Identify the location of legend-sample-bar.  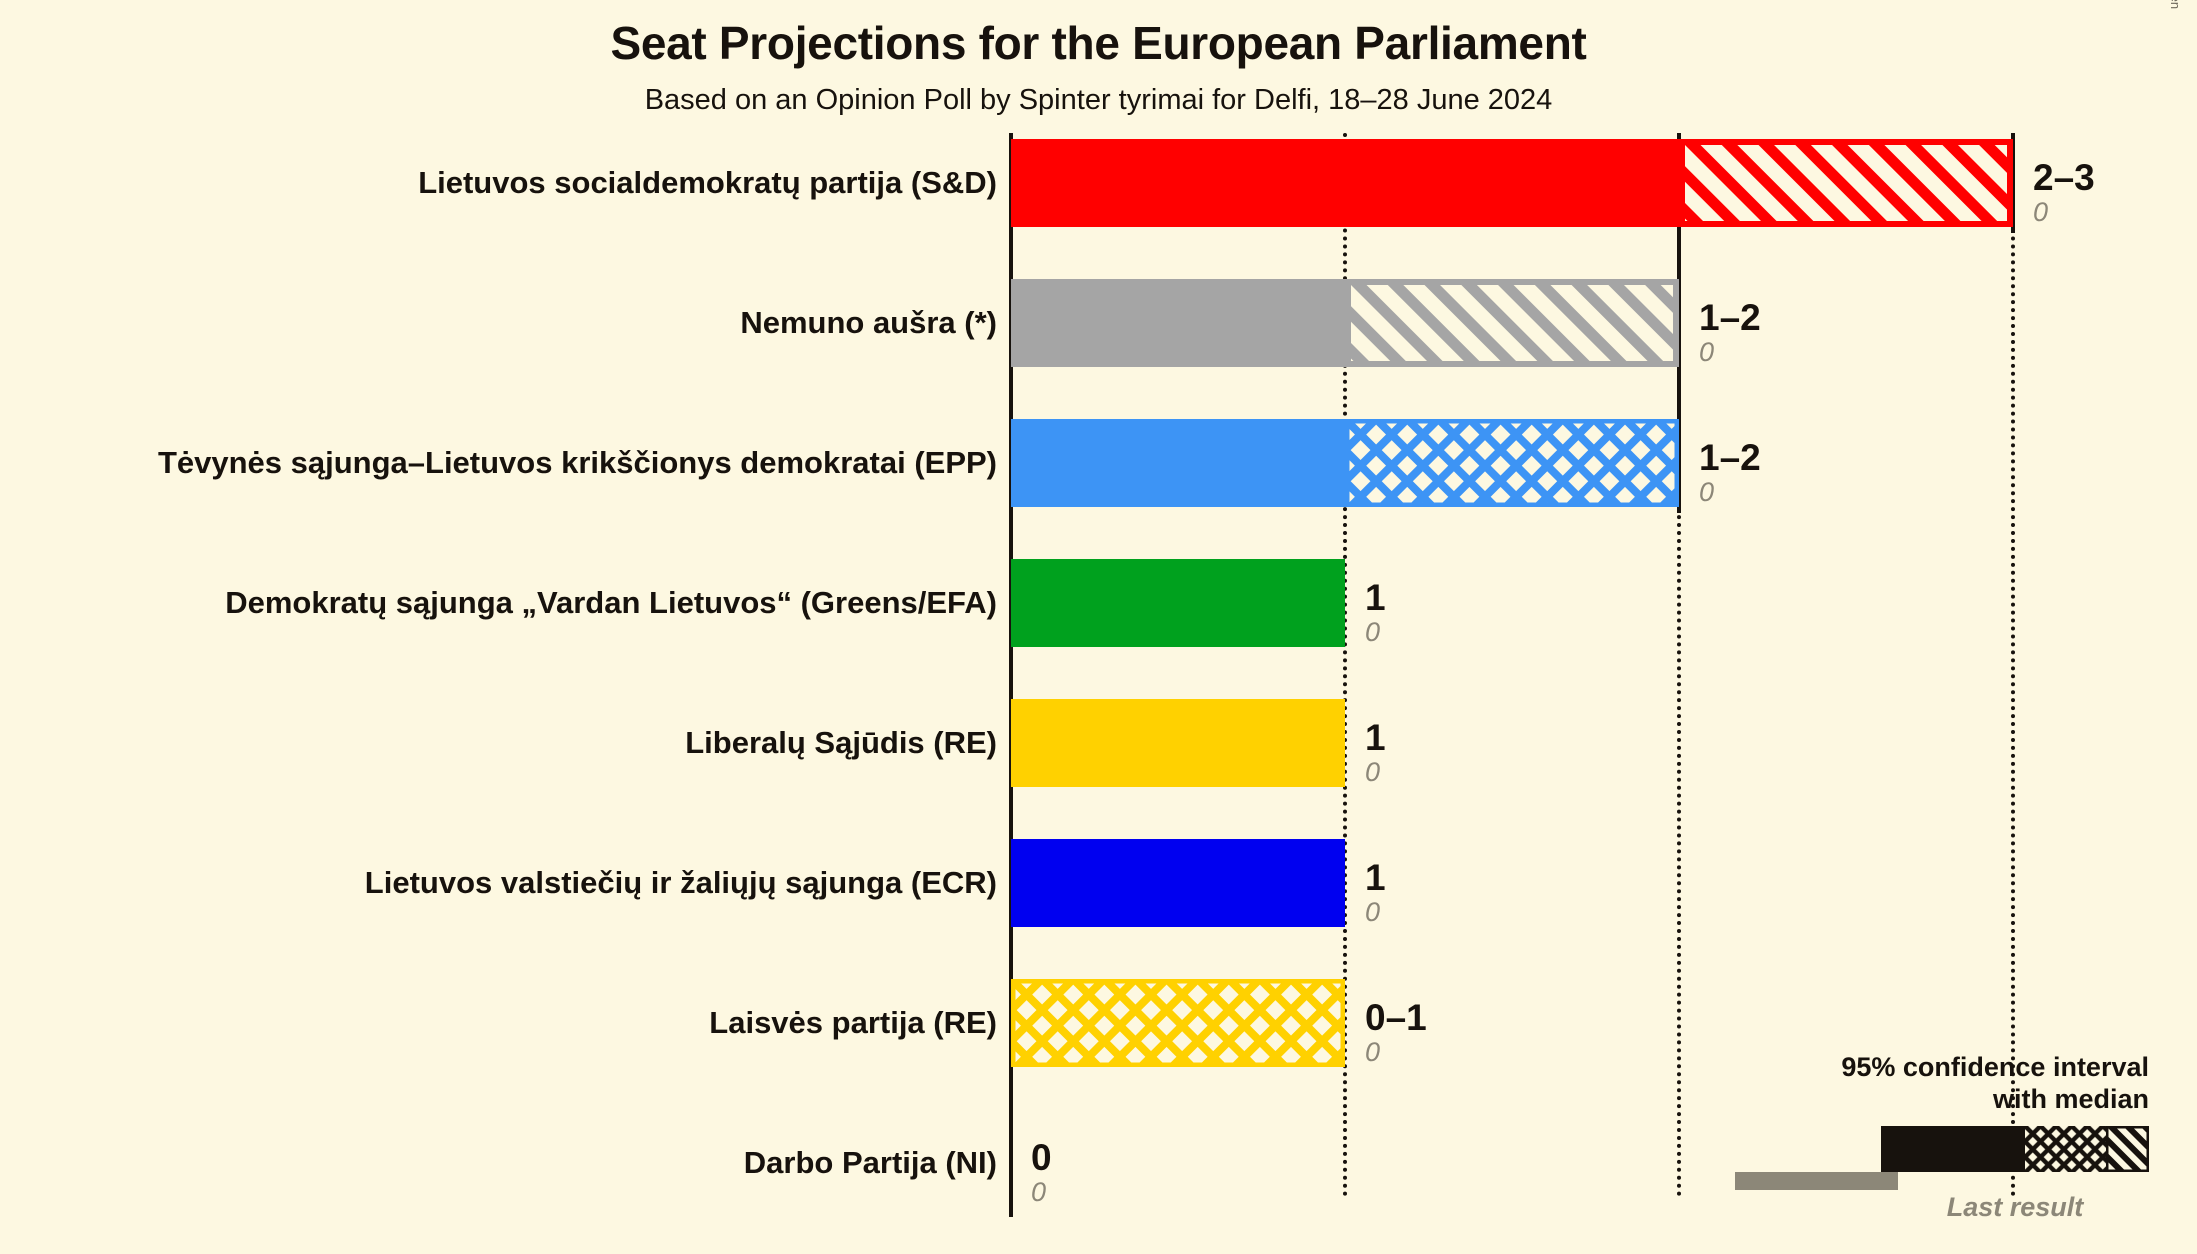
(1939, 1157).